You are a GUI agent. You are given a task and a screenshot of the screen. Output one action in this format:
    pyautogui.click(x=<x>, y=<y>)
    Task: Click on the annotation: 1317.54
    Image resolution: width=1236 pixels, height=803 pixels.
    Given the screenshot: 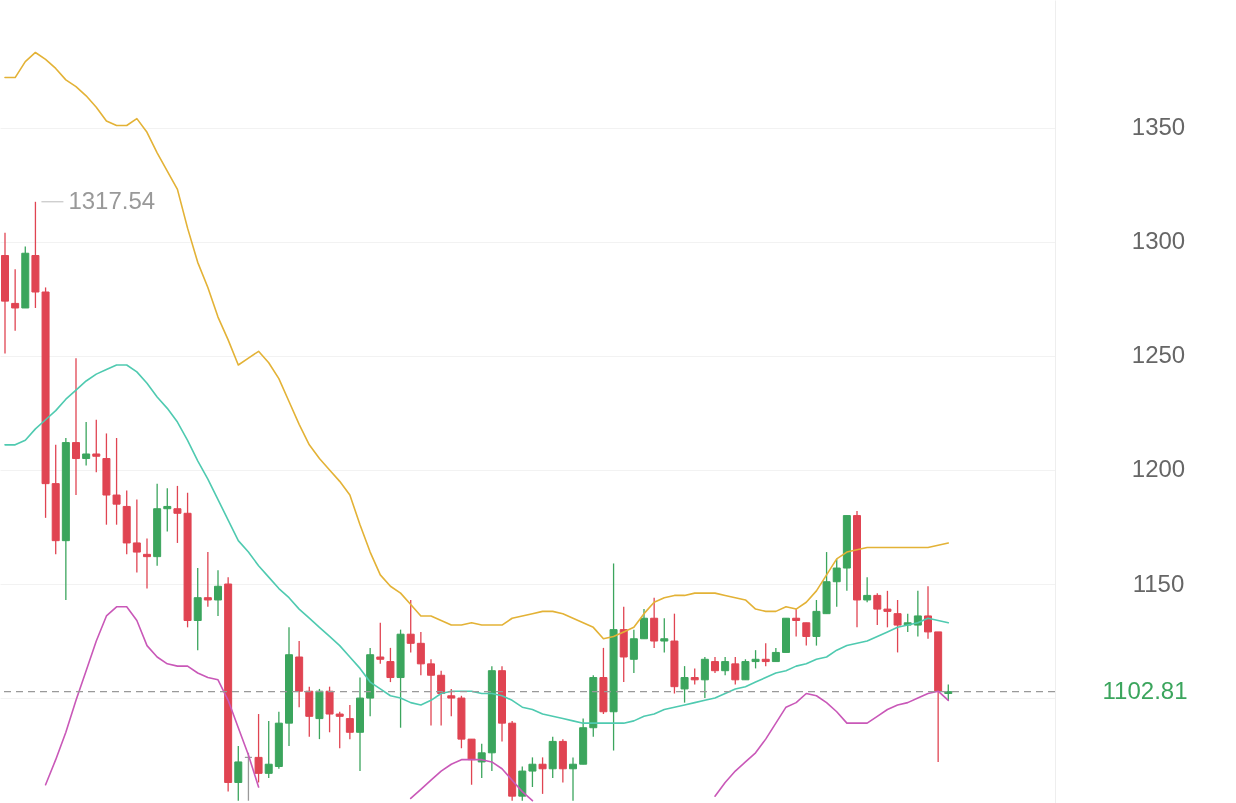 What is the action you would take?
    pyautogui.click(x=112, y=200)
    